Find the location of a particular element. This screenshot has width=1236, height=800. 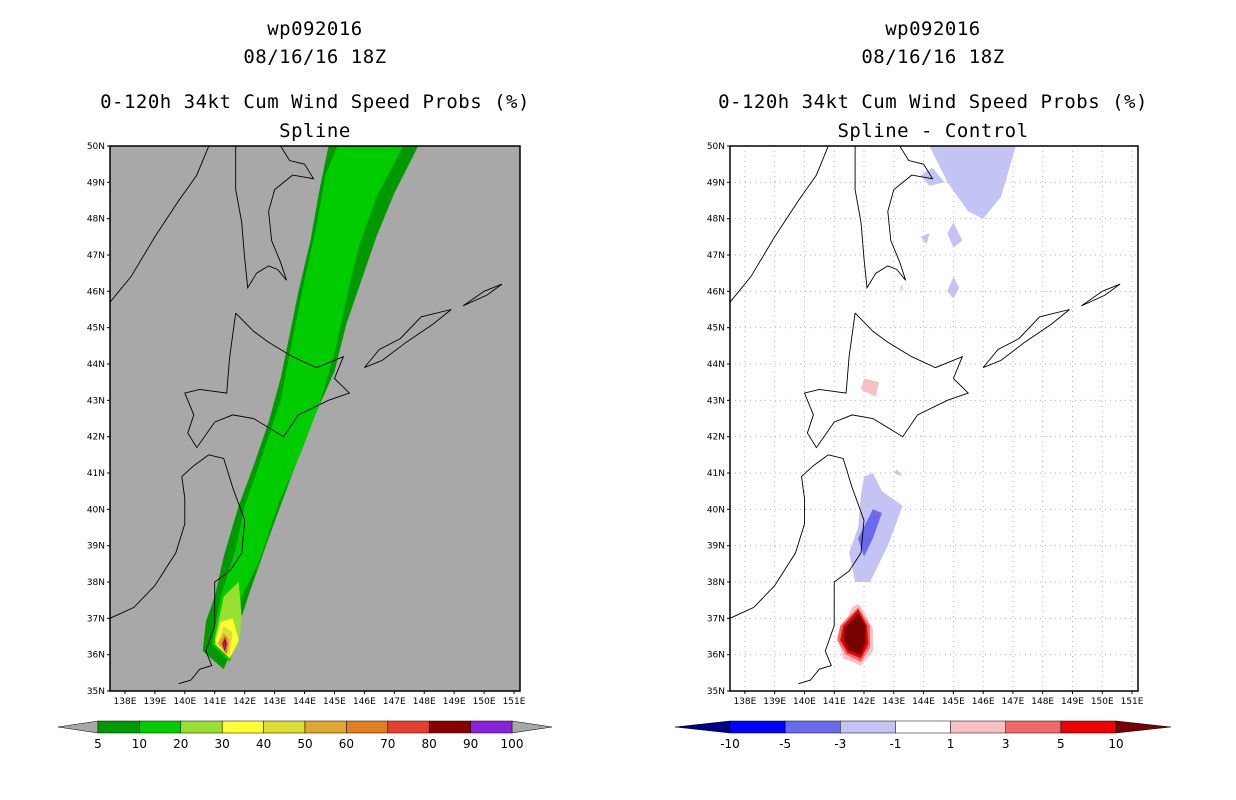

right-lat-tick-label: 45N is located at coordinates (716, 329).